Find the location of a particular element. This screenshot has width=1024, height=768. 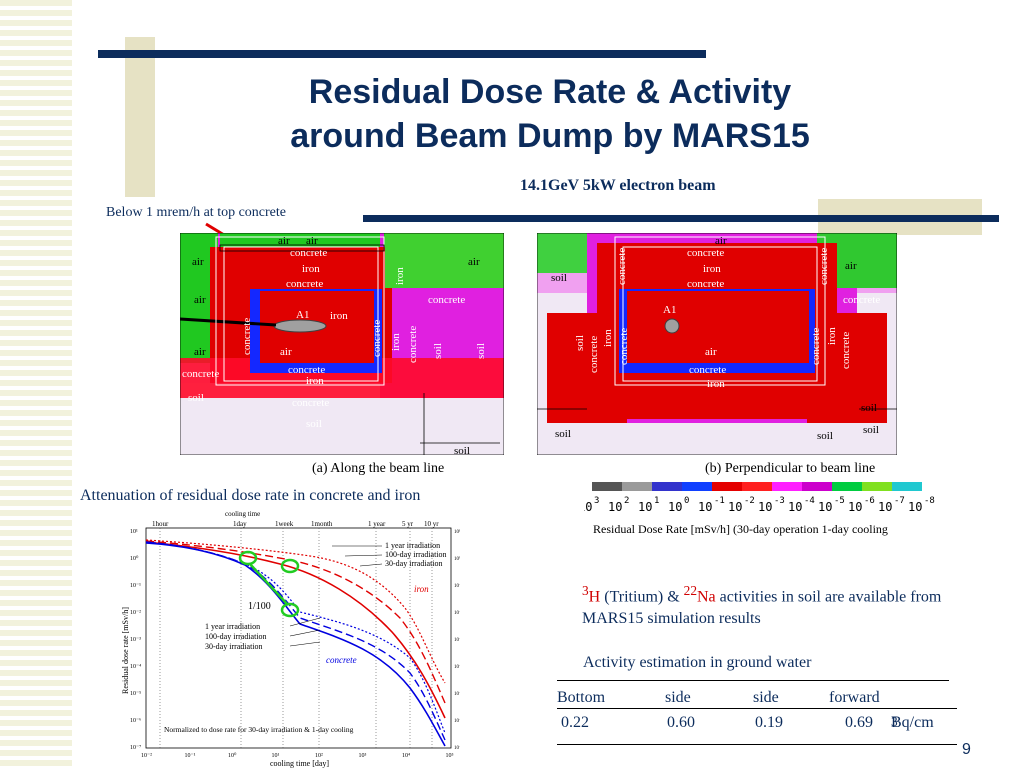

plot-top-tick-label: 1hour is located at coordinates (160, 524).